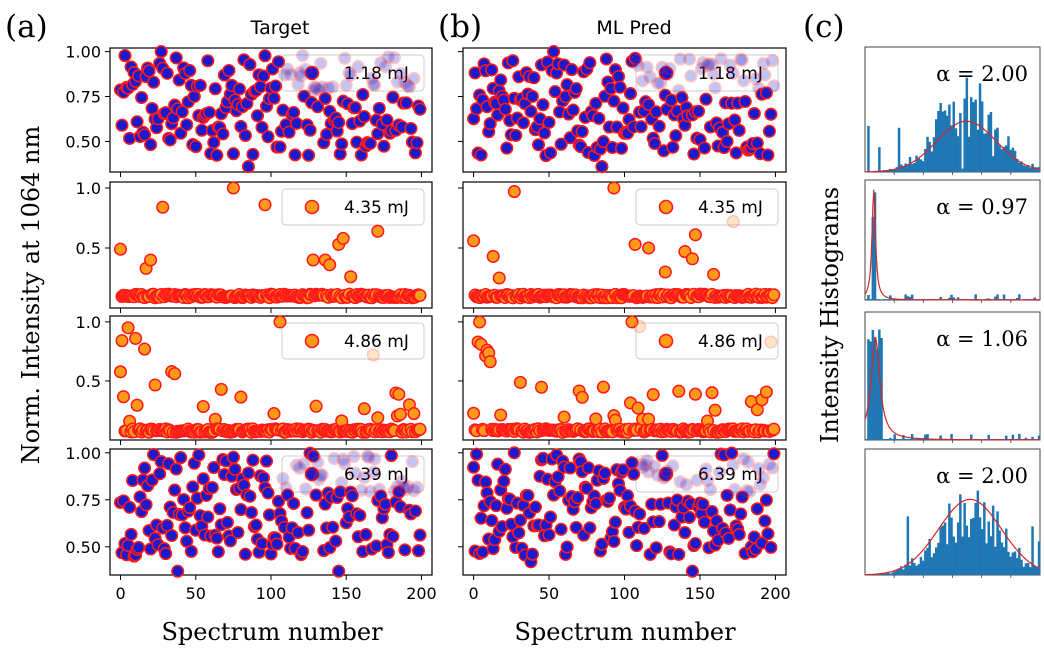 The image size is (1044, 648). Describe the element at coordinates (460, 27) in the screenshot. I see `panel-label-b: (b)` at that location.